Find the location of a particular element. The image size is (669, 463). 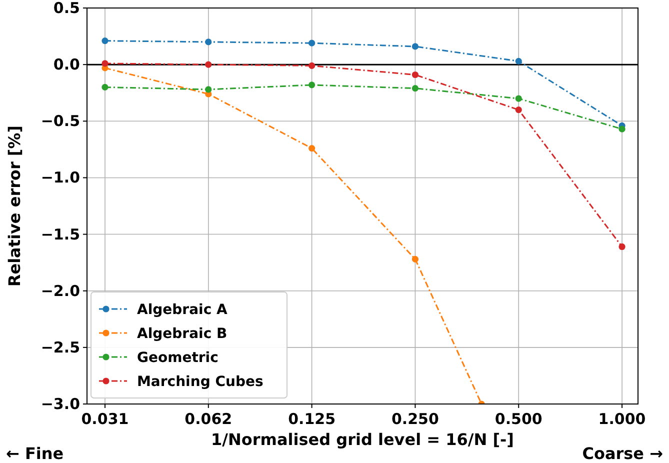

x-tick-label: 1.000 is located at coordinates (622, 419).